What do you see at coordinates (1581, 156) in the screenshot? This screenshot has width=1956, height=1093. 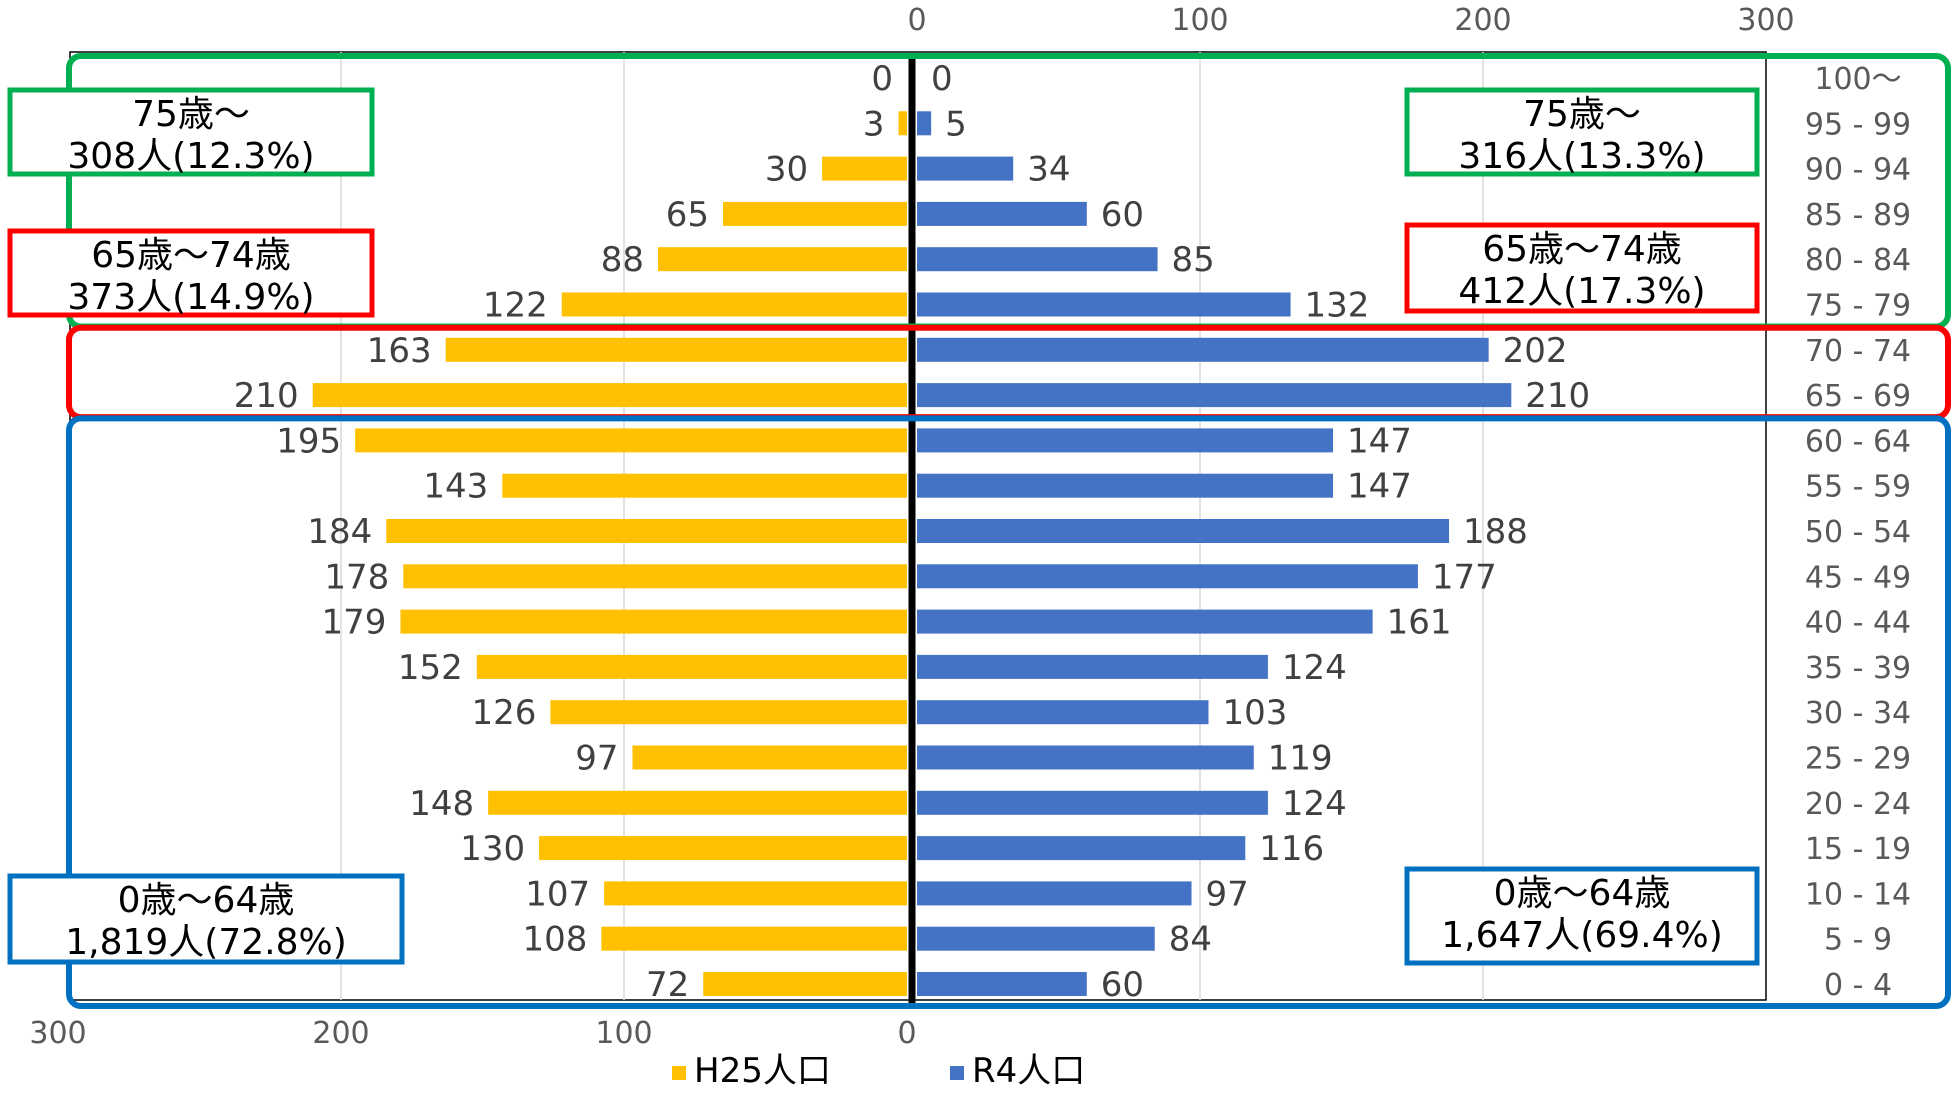 I see `callout-line2: 316人(13.3%)` at bounding box center [1581, 156].